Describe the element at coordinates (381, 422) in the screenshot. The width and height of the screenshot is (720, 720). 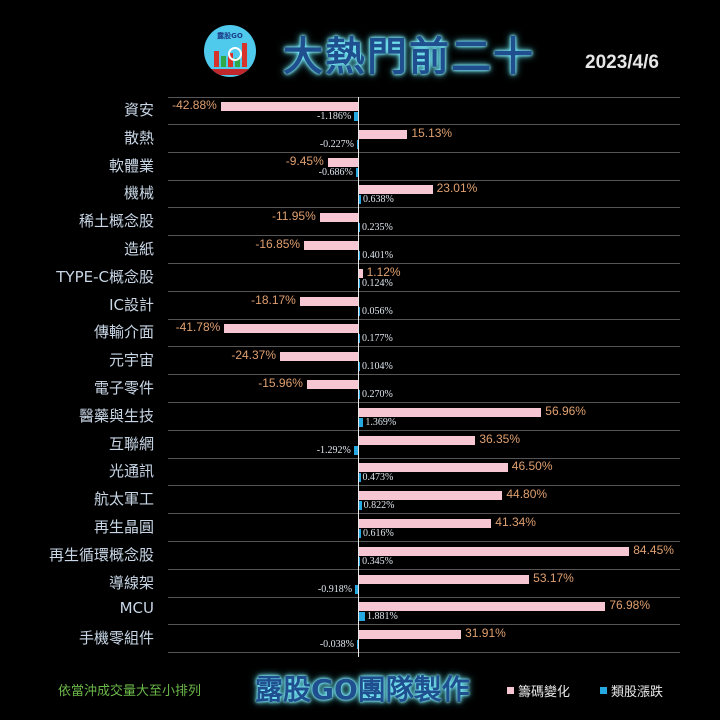
I see `sector-change-label: 1.369%` at that location.